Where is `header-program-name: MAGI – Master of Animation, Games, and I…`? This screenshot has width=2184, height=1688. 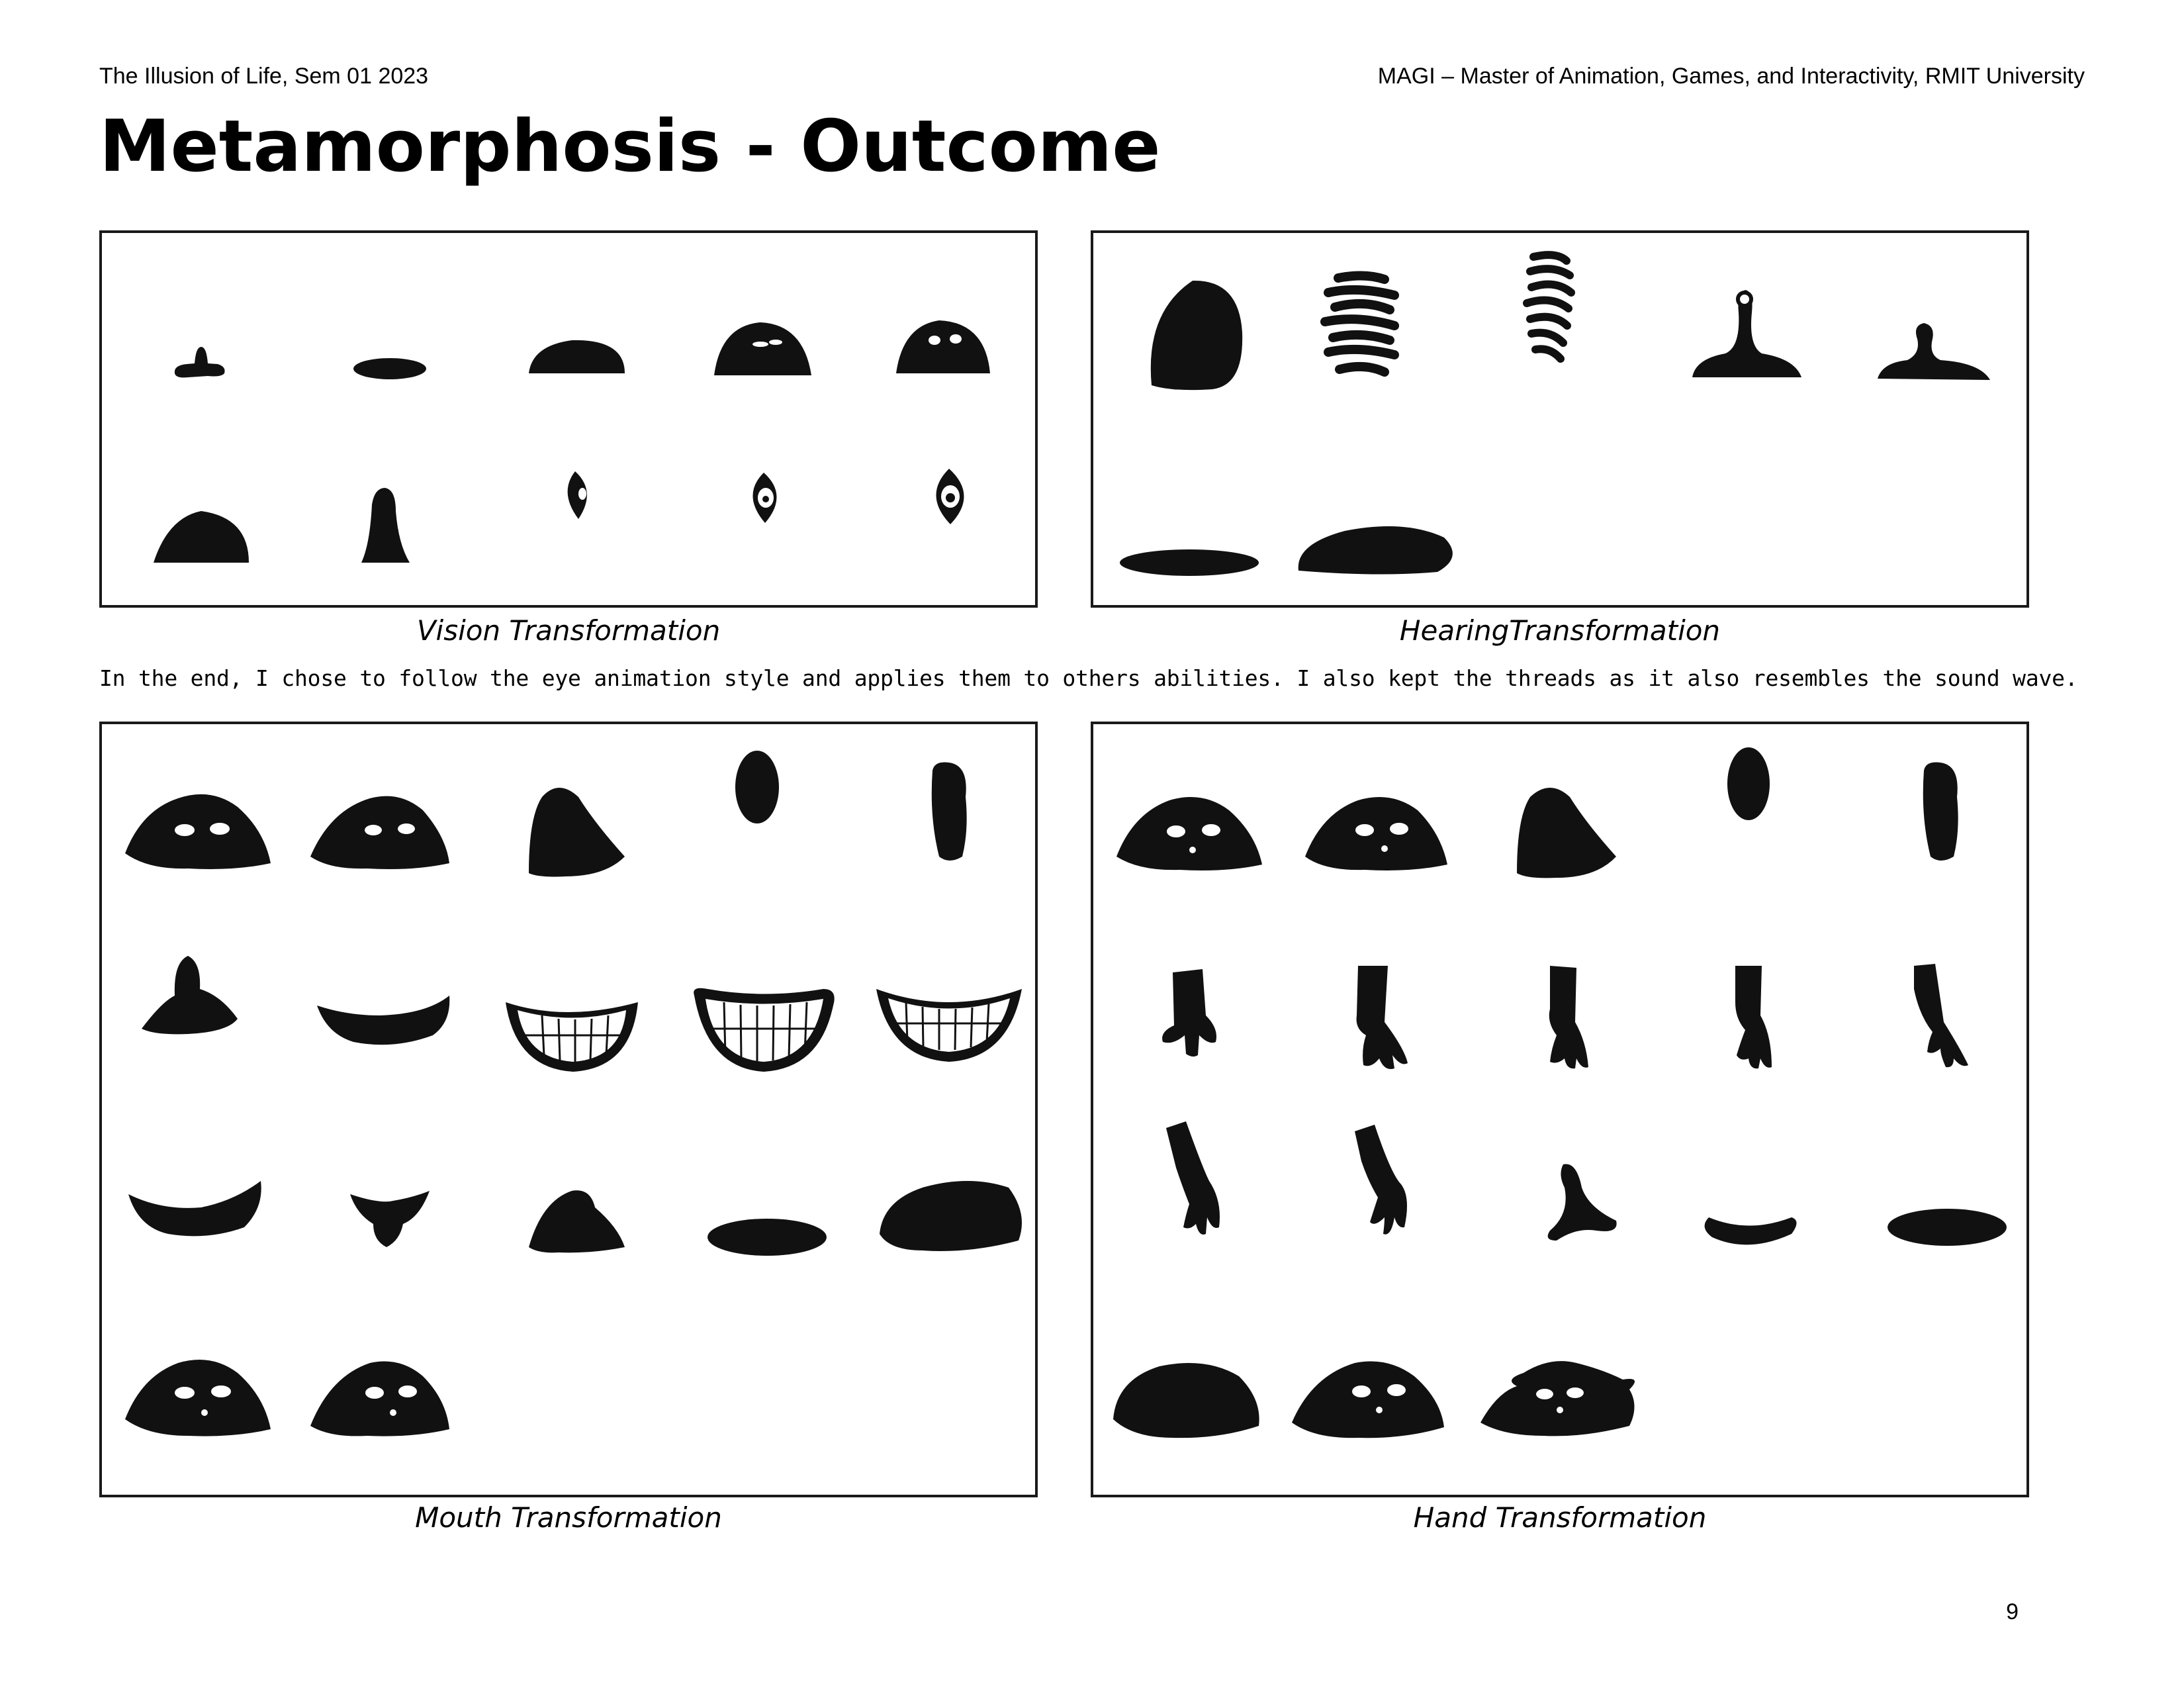
header-program-name: MAGI – Master of Animation, Games, and I… is located at coordinates (1731, 76).